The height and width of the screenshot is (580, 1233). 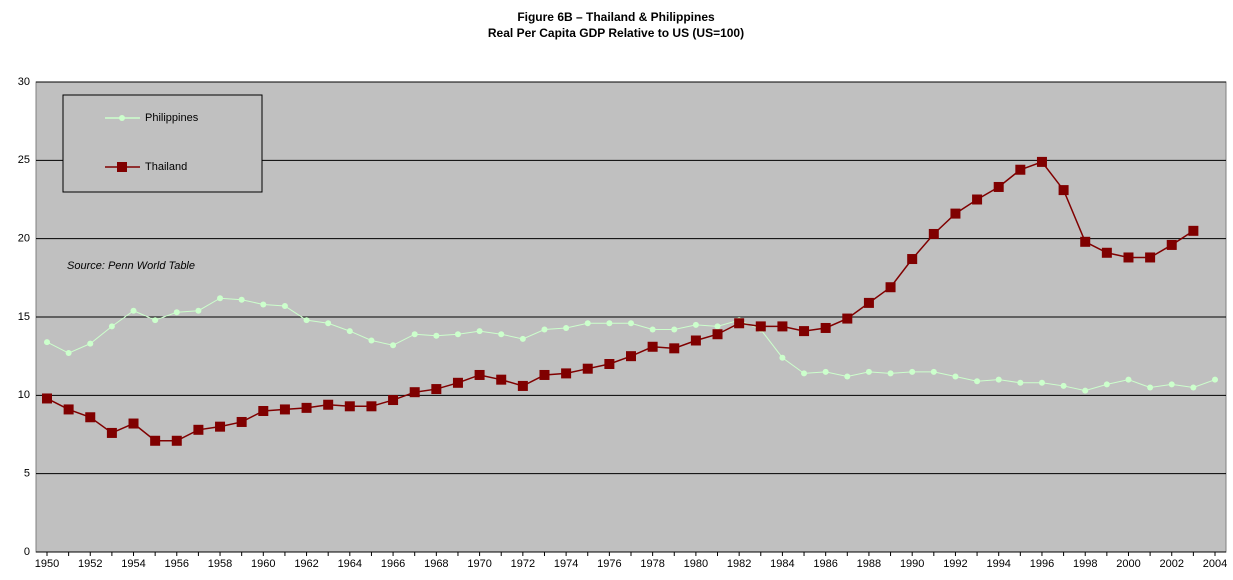 What do you see at coordinates (523, 564) in the screenshot?
I see `x-tick-label: 1972` at bounding box center [523, 564].